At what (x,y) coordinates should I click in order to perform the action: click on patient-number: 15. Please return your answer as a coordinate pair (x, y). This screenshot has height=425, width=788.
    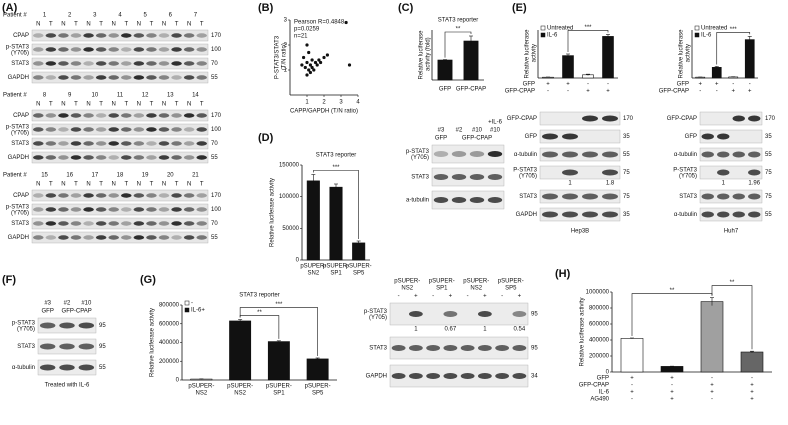
    Looking at the image, I should click on (44, 176).